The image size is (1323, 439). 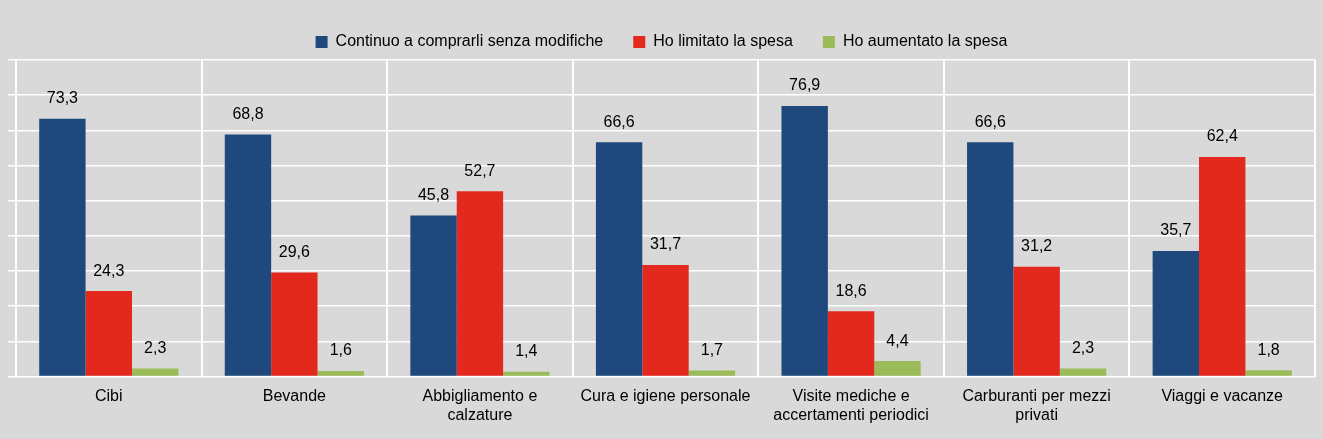 I want to click on x-tick-label: Visite mediche e accertamenti periodici, so click(x=851, y=404).